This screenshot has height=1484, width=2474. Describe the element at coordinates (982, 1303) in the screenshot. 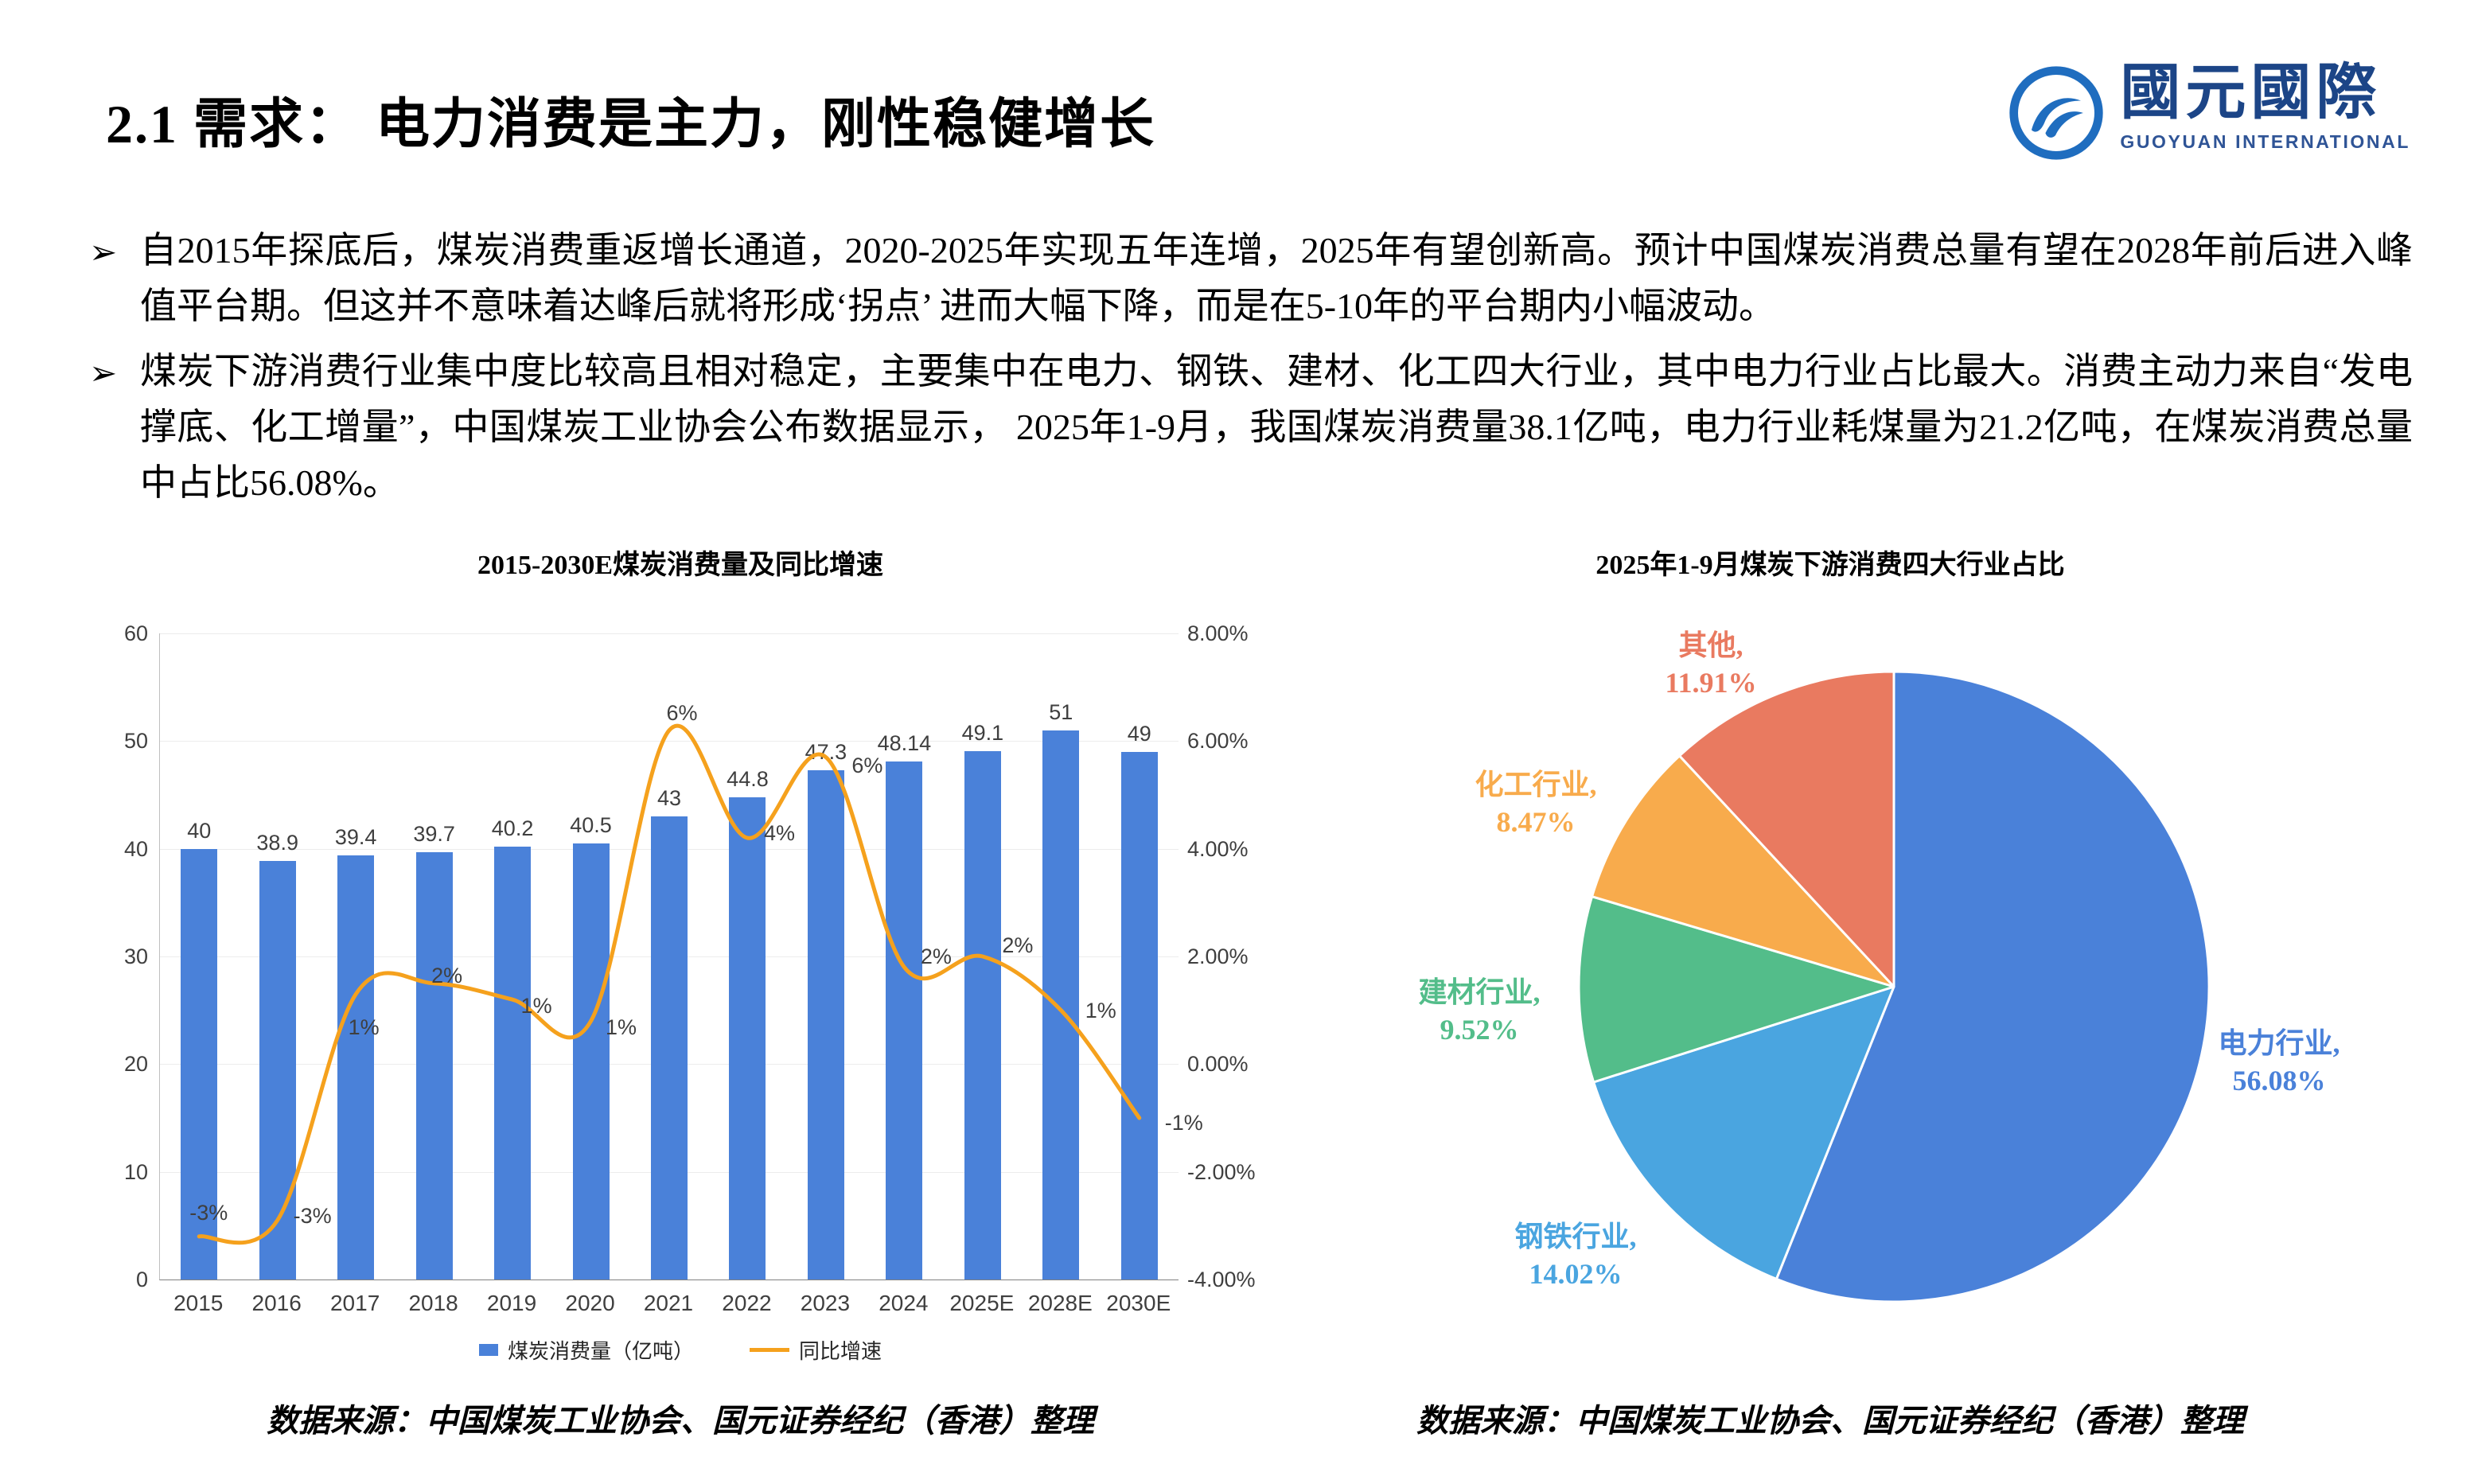

I see `x-axis-label: 2025E` at that location.